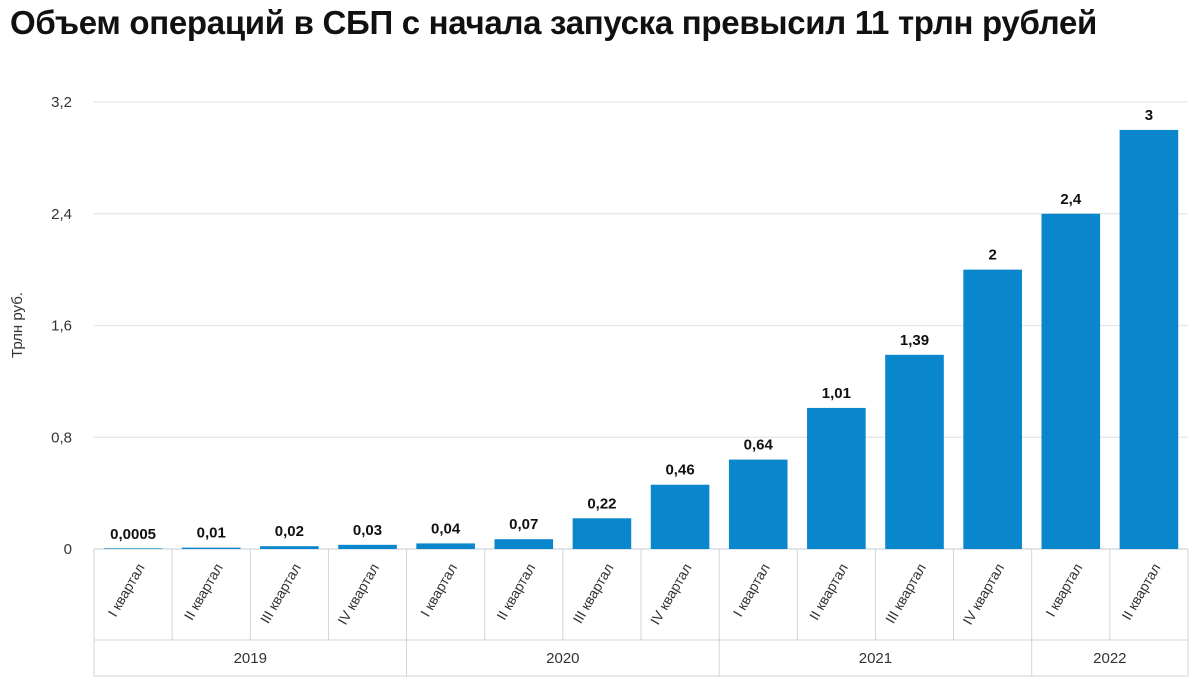 The width and height of the screenshot is (1200, 684). I want to click on data-label: 0,03, so click(367, 530).